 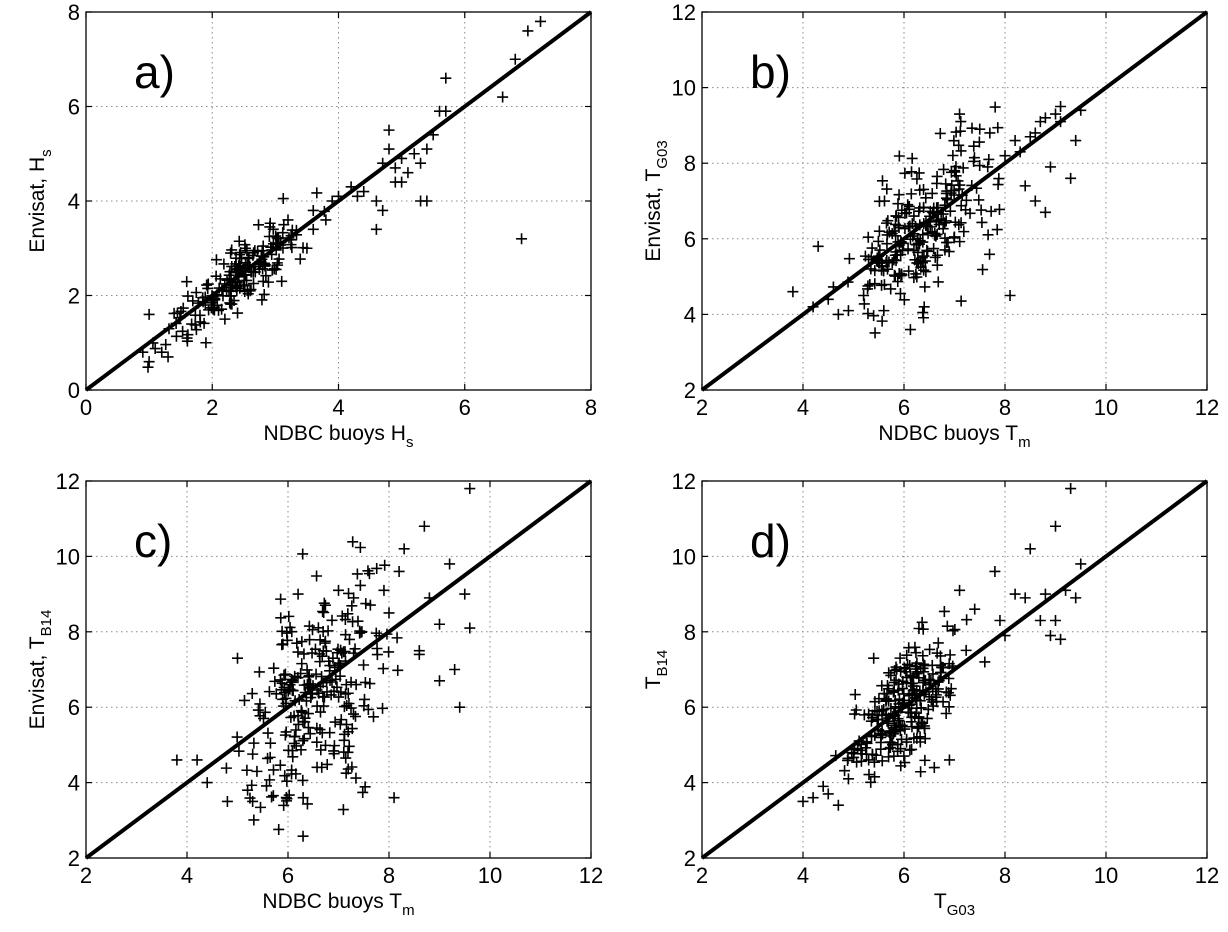 What do you see at coordinates (690, 632) in the screenshot?
I see `y-tick-label: 8` at bounding box center [690, 632].